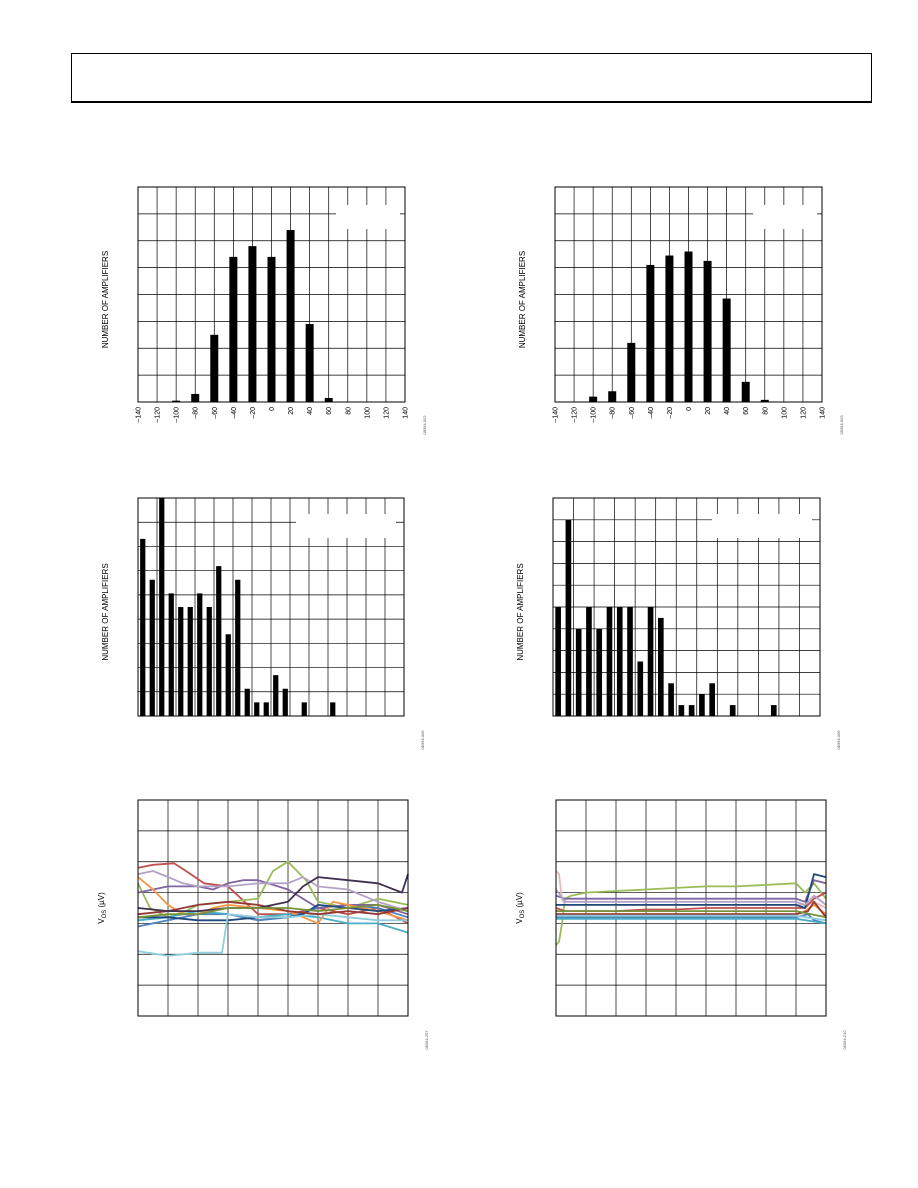 The width and height of the screenshot is (918, 1188). I want to click on chart-c5: VOS (µV) 08394-207, so click(263, 924).